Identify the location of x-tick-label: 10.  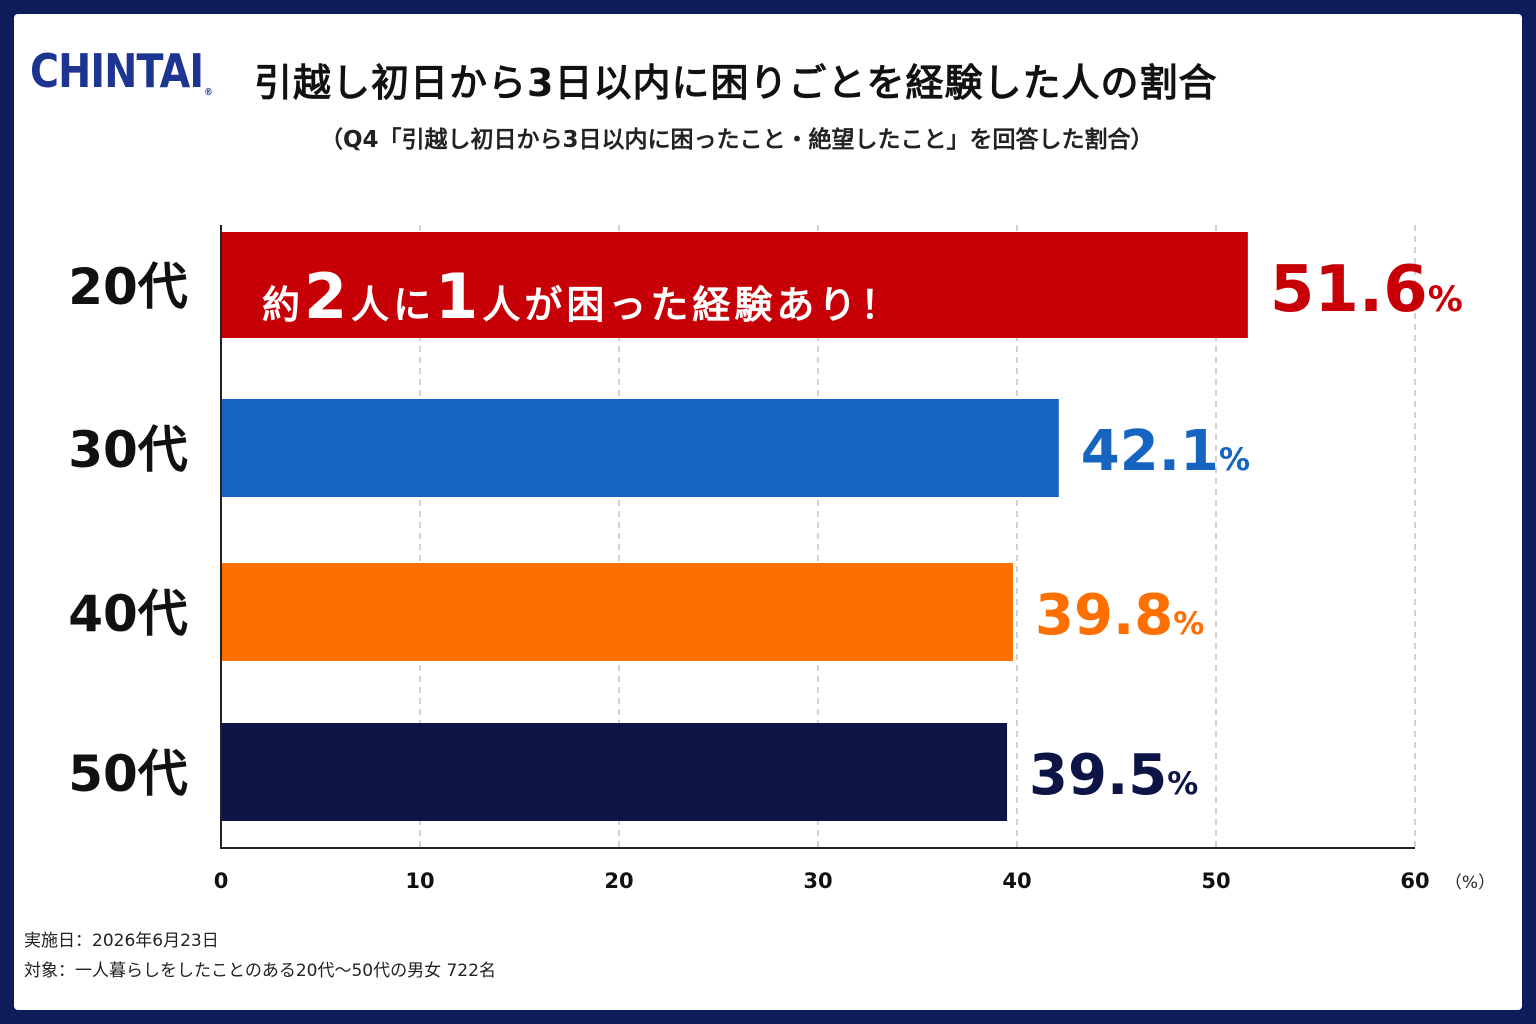
(419, 881).